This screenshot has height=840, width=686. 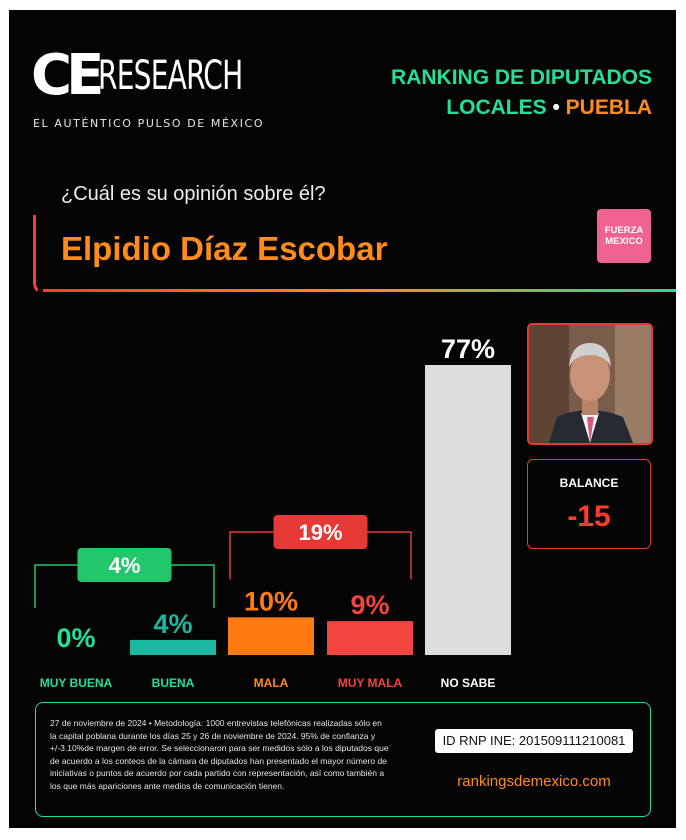 I want to click on name-underline-decoration, so click(x=359, y=290).